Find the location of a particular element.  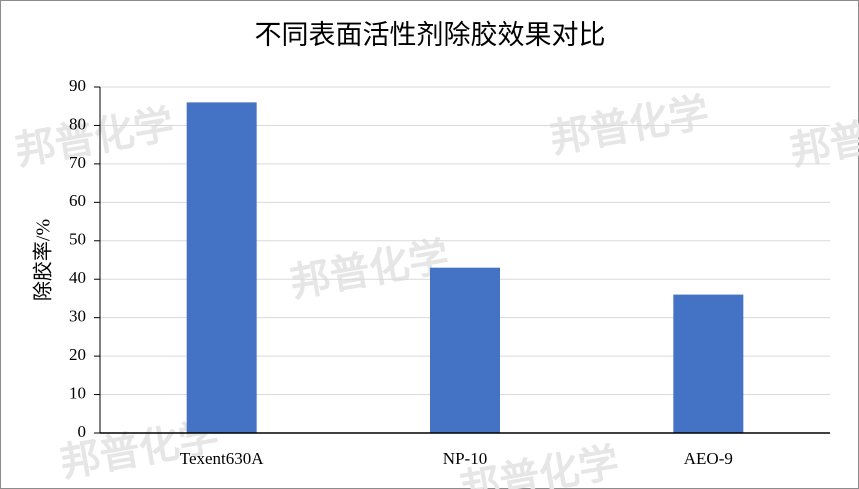

y-tick-label: 60 is located at coordinates (77, 200).